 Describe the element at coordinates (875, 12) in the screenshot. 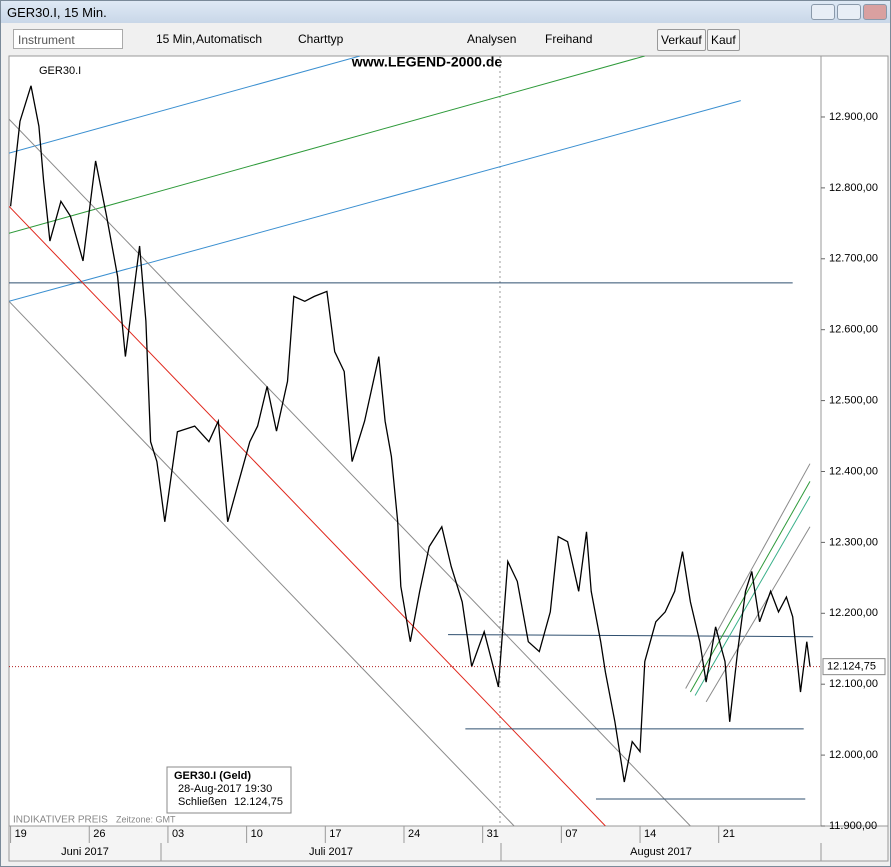

I see `close-button` at that location.